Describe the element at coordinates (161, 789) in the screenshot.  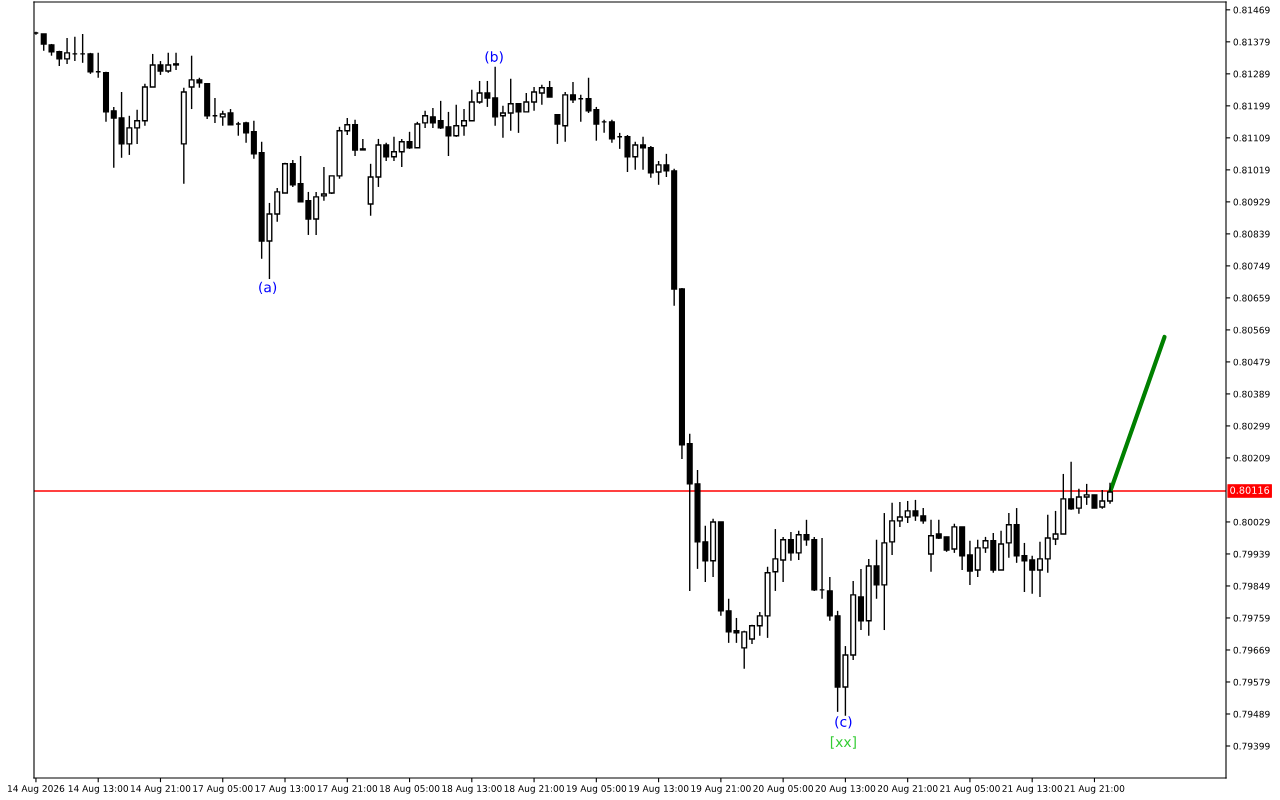
I see `x-tick-label: 14 Aug 21:00` at that location.